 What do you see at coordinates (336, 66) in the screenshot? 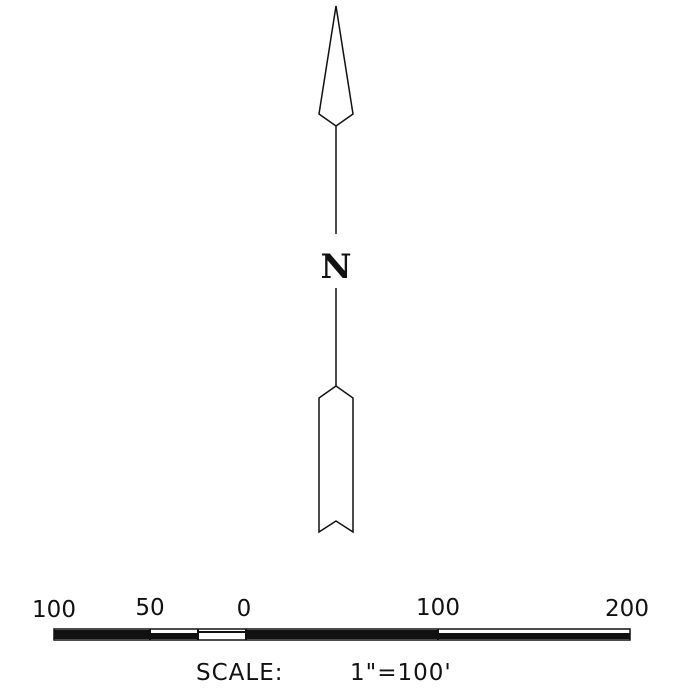
I see `north-arrow-head` at bounding box center [336, 66].